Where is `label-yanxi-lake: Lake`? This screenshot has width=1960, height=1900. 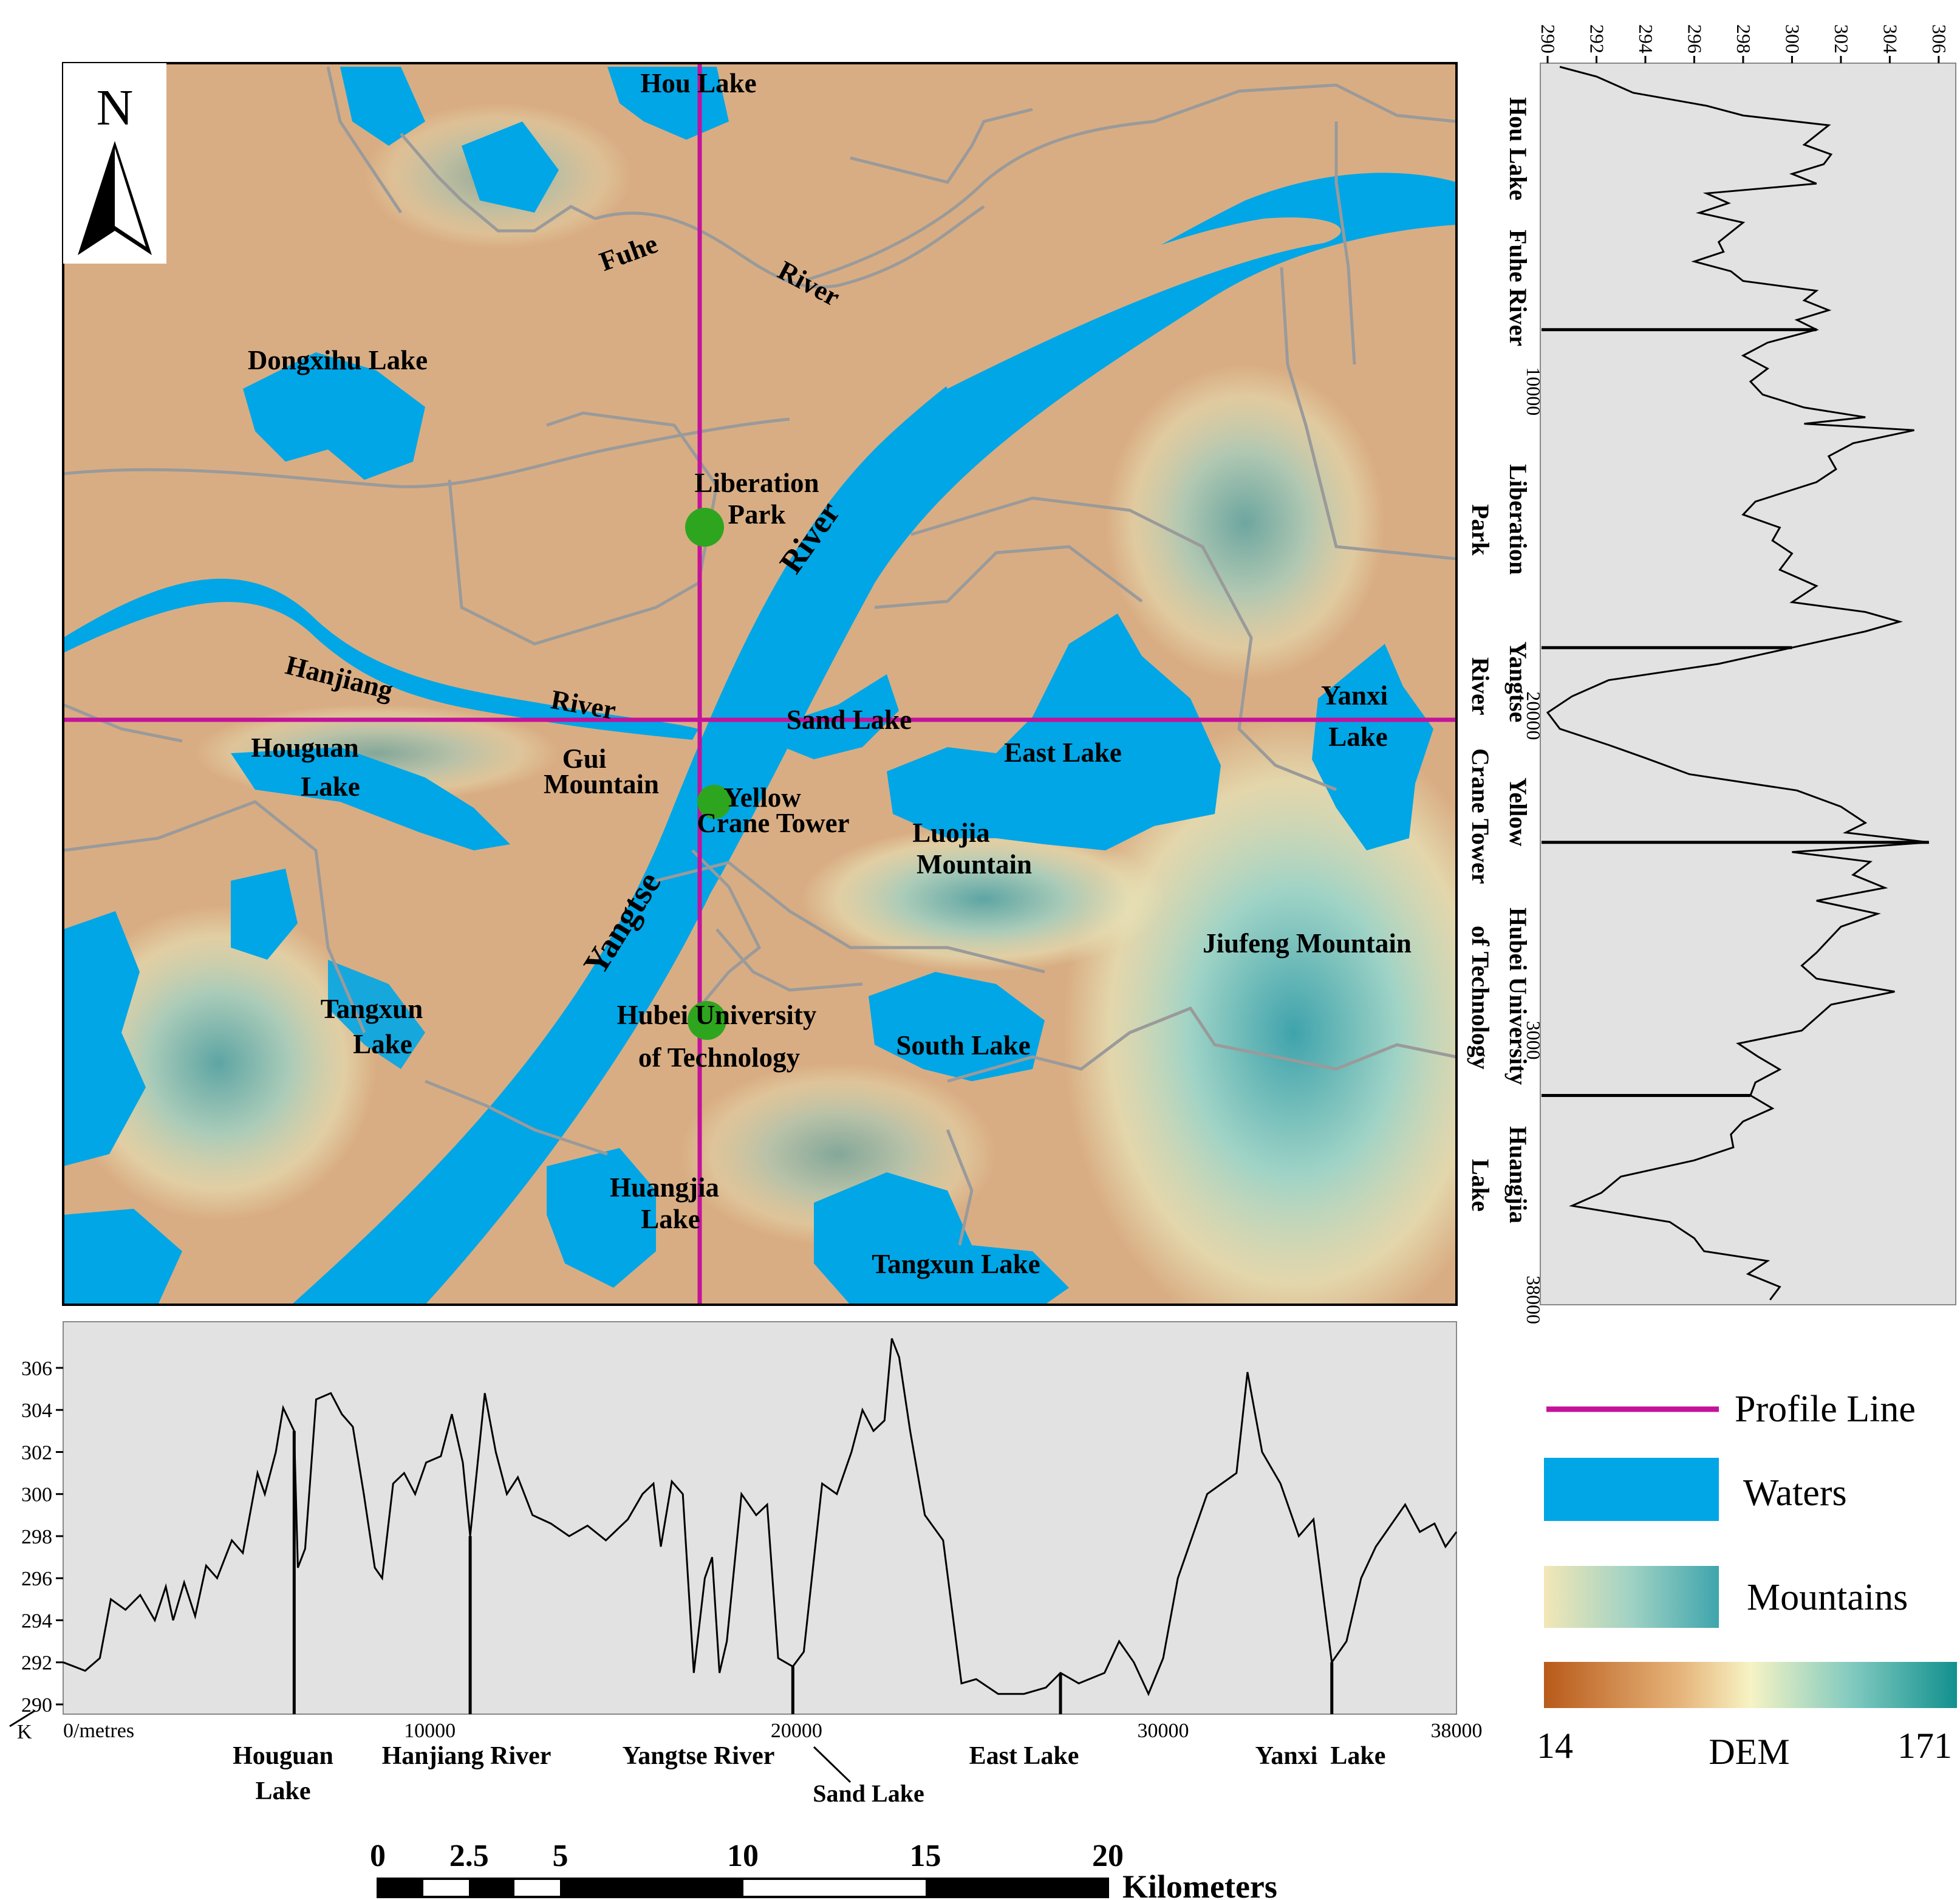 label-yanxi-lake: Lake is located at coordinates (1358, 737).